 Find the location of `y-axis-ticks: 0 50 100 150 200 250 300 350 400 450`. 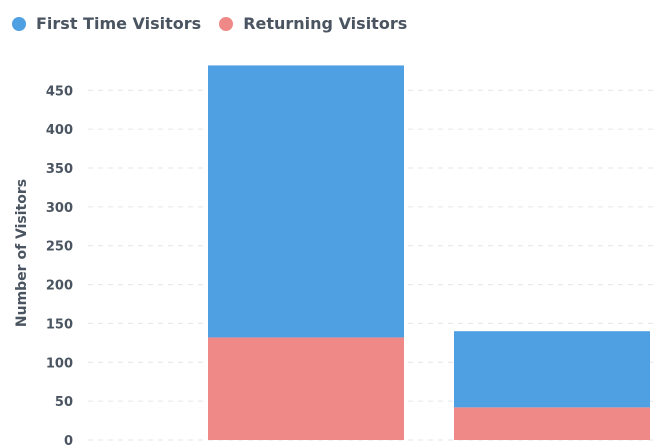

y-axis-ticks: 0 50 100 150 200 250 300 350 400 450 is located at coordinates (59, 266).